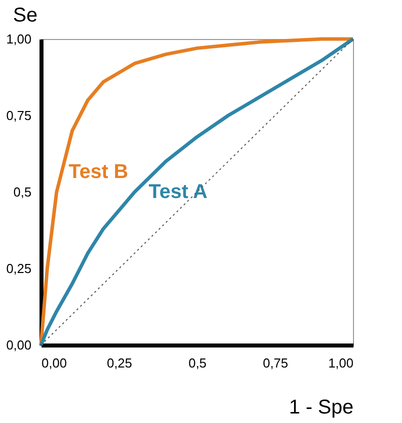 Image resolution: width=402 pixels, height=423 pixels. Describe the element at coordinates (178, 192) in the screenshot. I see `series-label: Test A` at that location.